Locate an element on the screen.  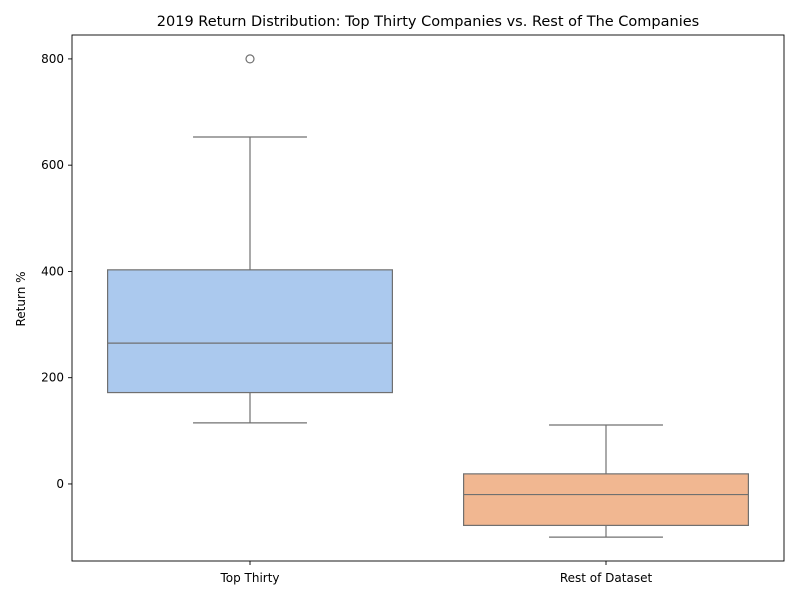
y-tick-label: 200 is located at coordinates (52, 378).